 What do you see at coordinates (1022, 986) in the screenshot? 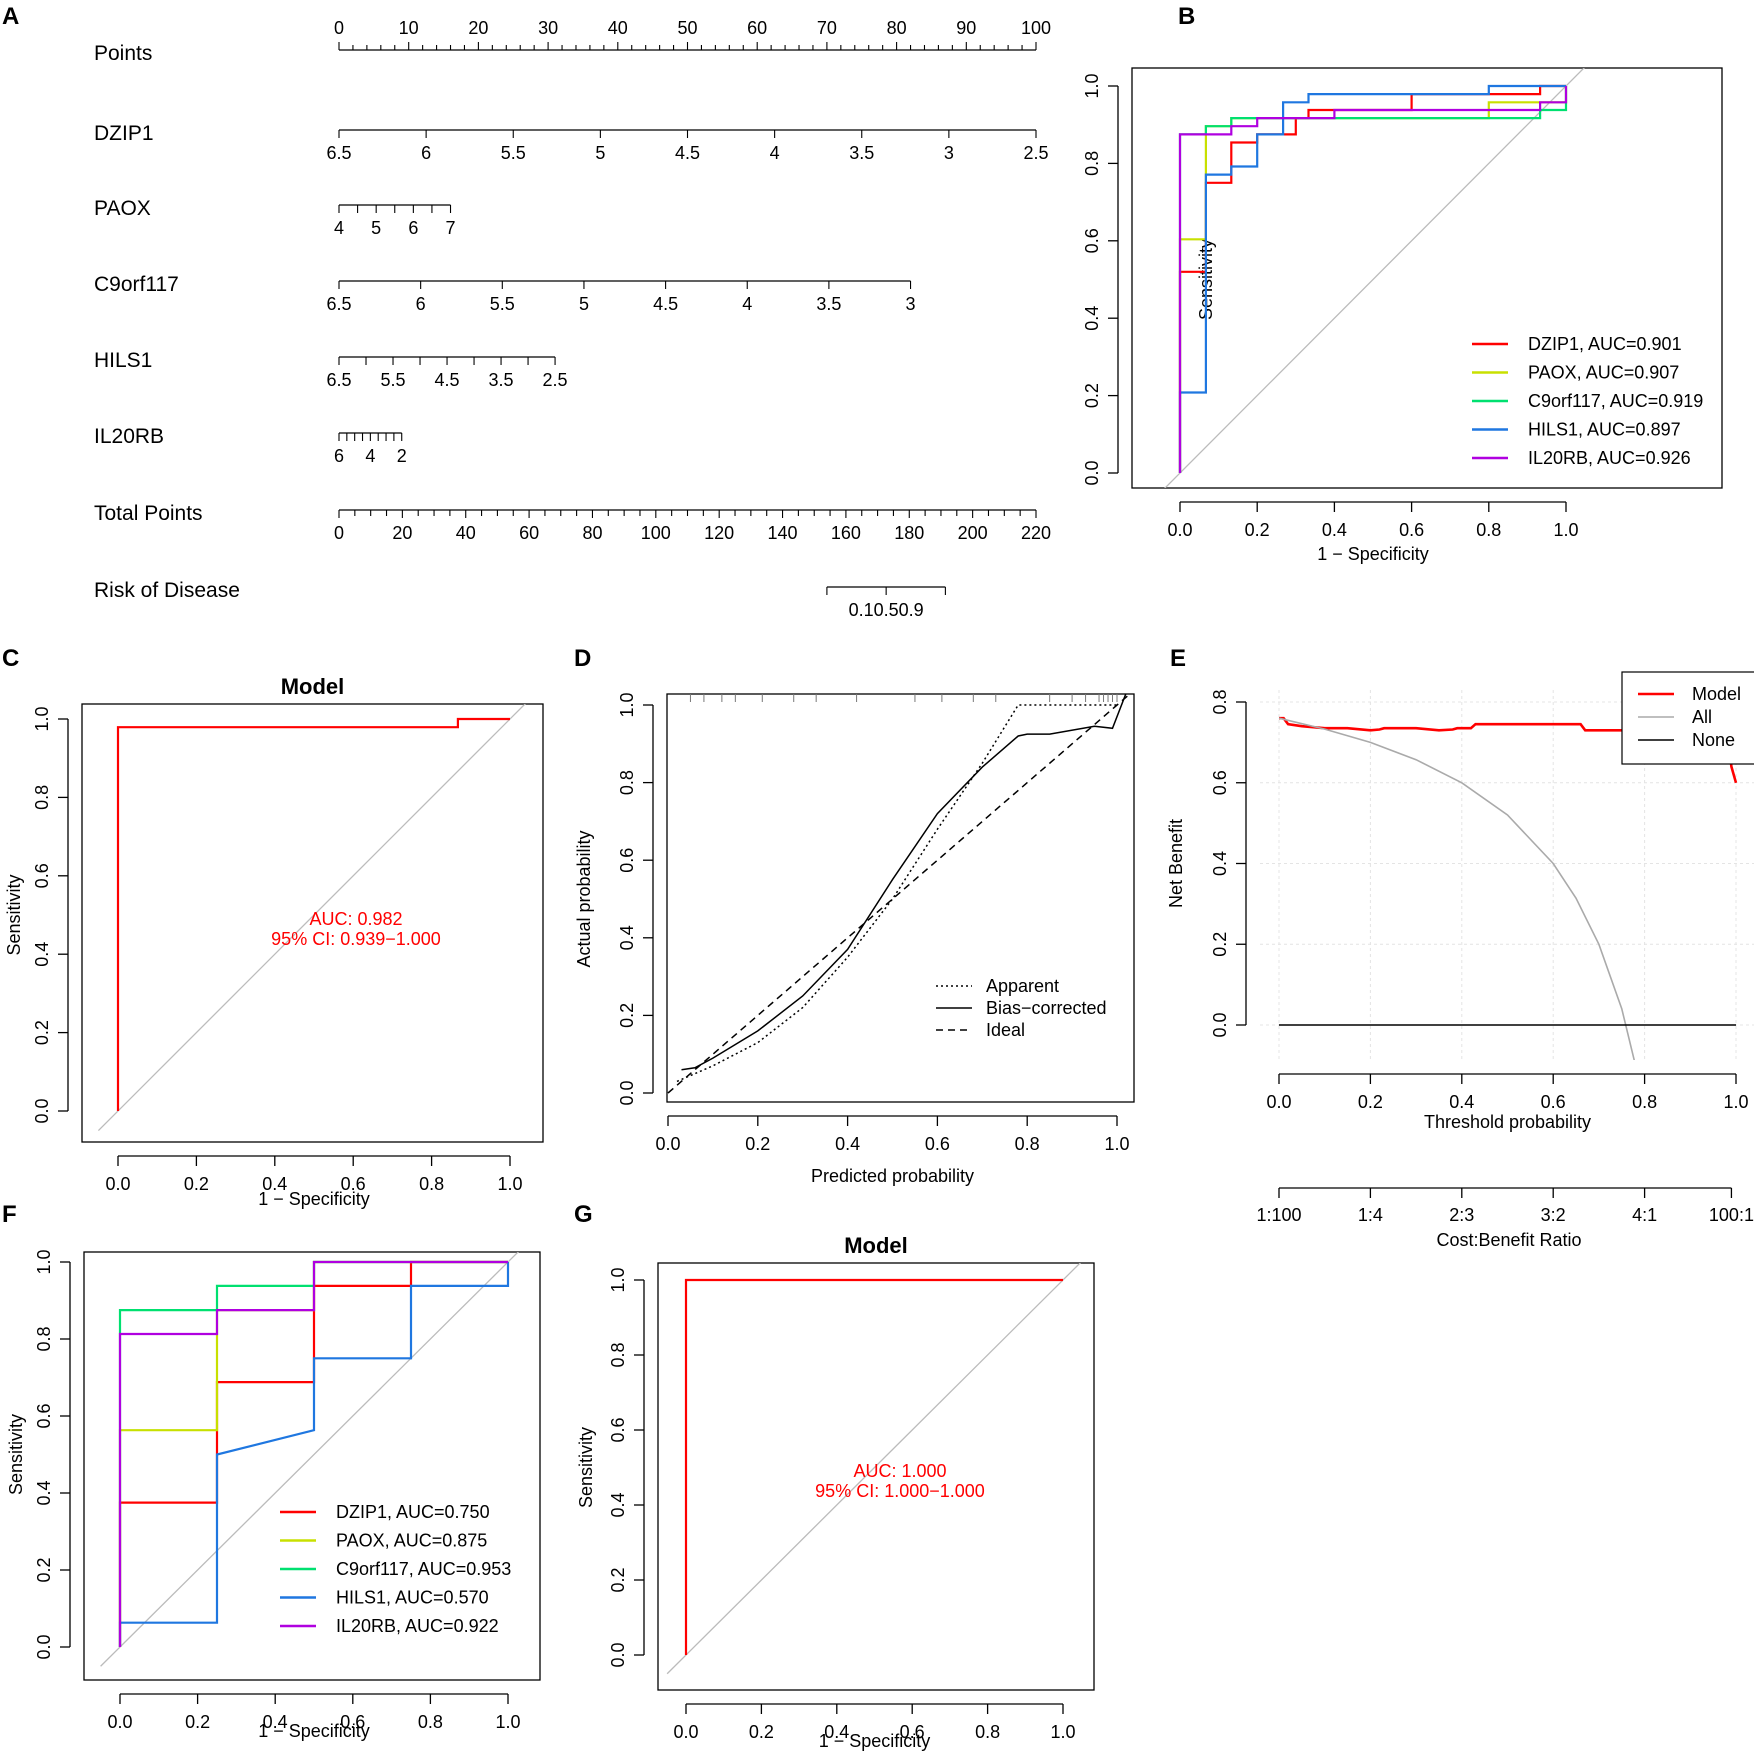
I see `legend-label: Apparent` at bounding box center [1022, 986].